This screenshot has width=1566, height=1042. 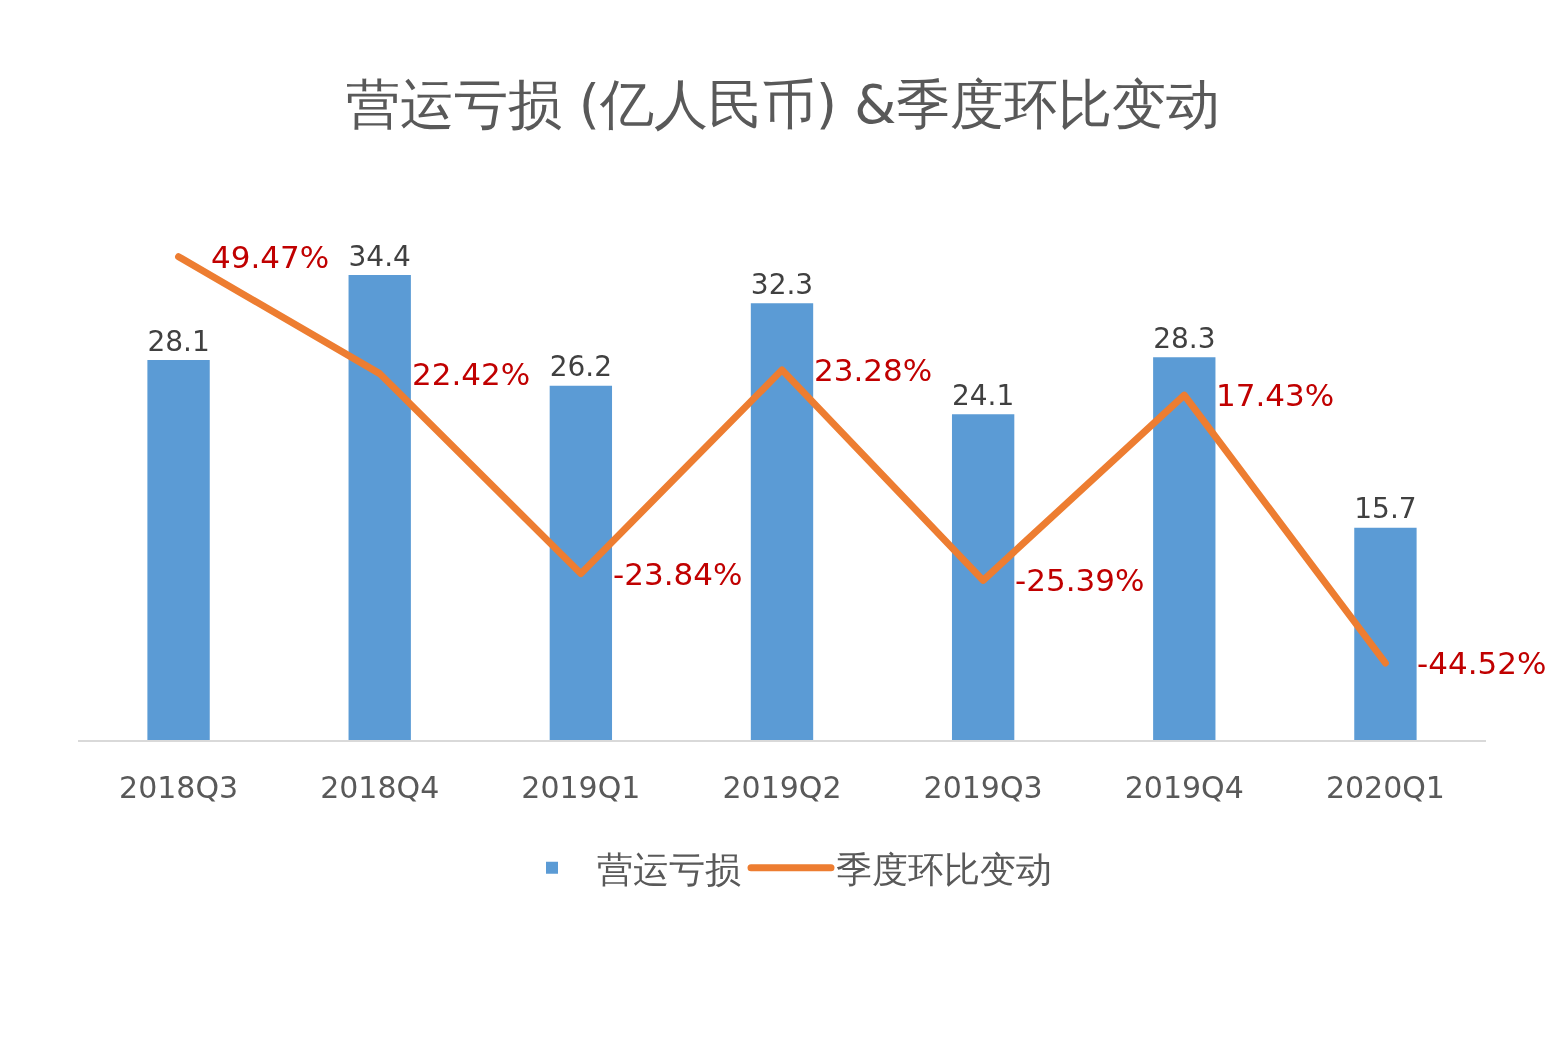 What do you see at coordinates (944, 869) in the screenshot?
I see `legend-label: 季度环比变动` at bounding box center [944, 869].